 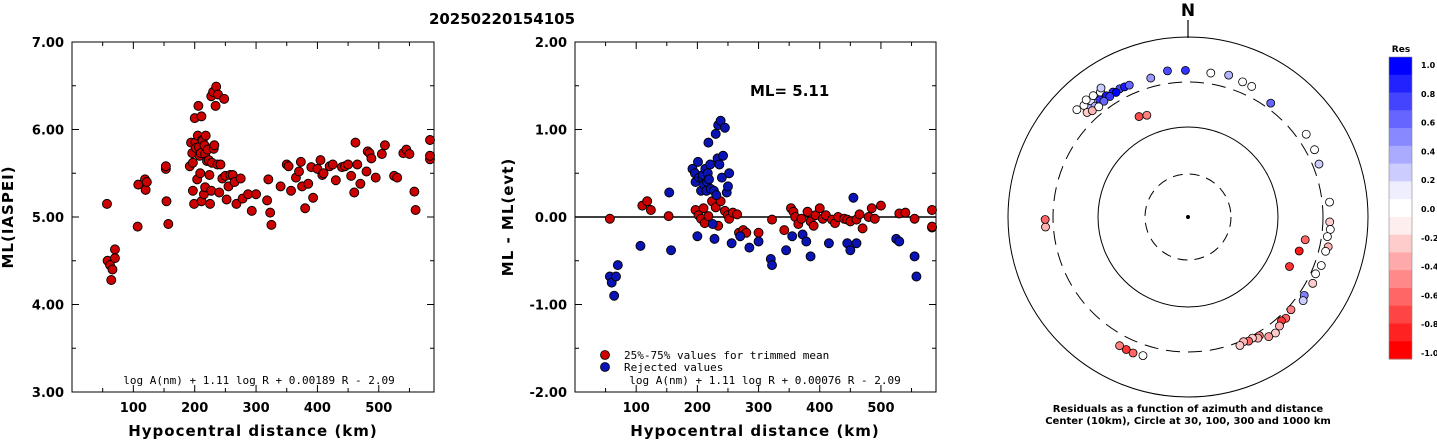 I want to click on colorbar-tick-label: 0.4, so click(x=1428, y=151).